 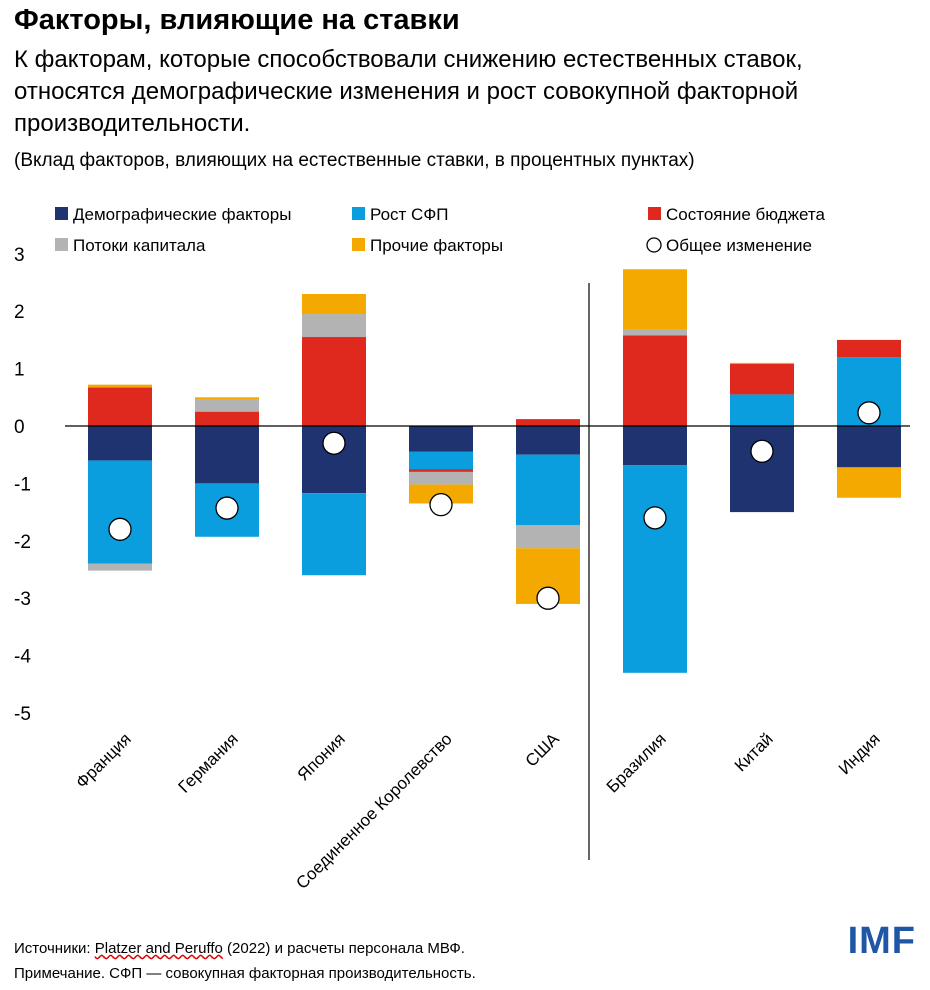 I want to click on legend-label: Рост СФП, so click(x=409, y=214).